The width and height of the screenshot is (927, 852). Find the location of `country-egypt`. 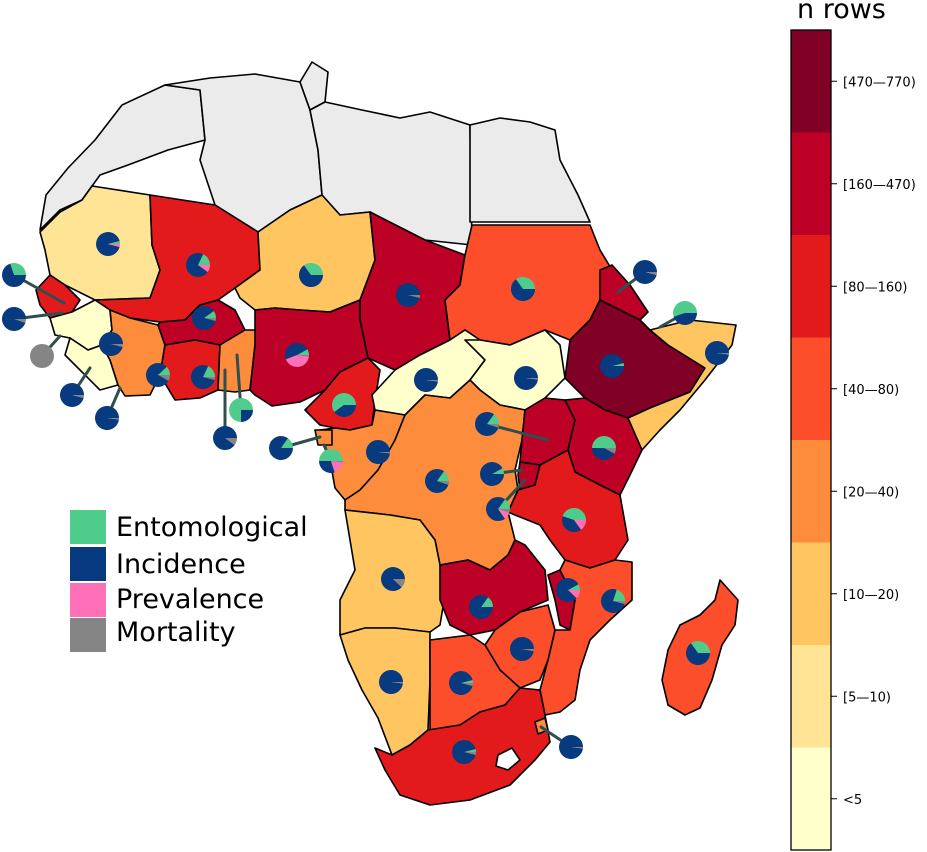

country-egypt is located at coordinates (530, 170).